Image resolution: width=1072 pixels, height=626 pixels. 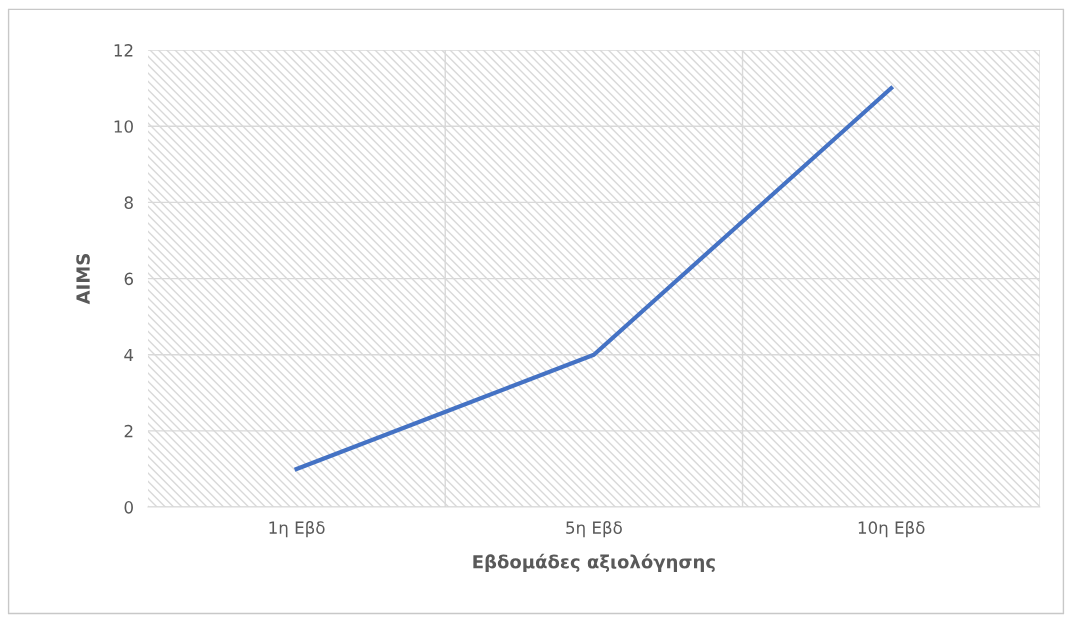 I want to click on y-tick-label: 4, so click(x=129, y=355).